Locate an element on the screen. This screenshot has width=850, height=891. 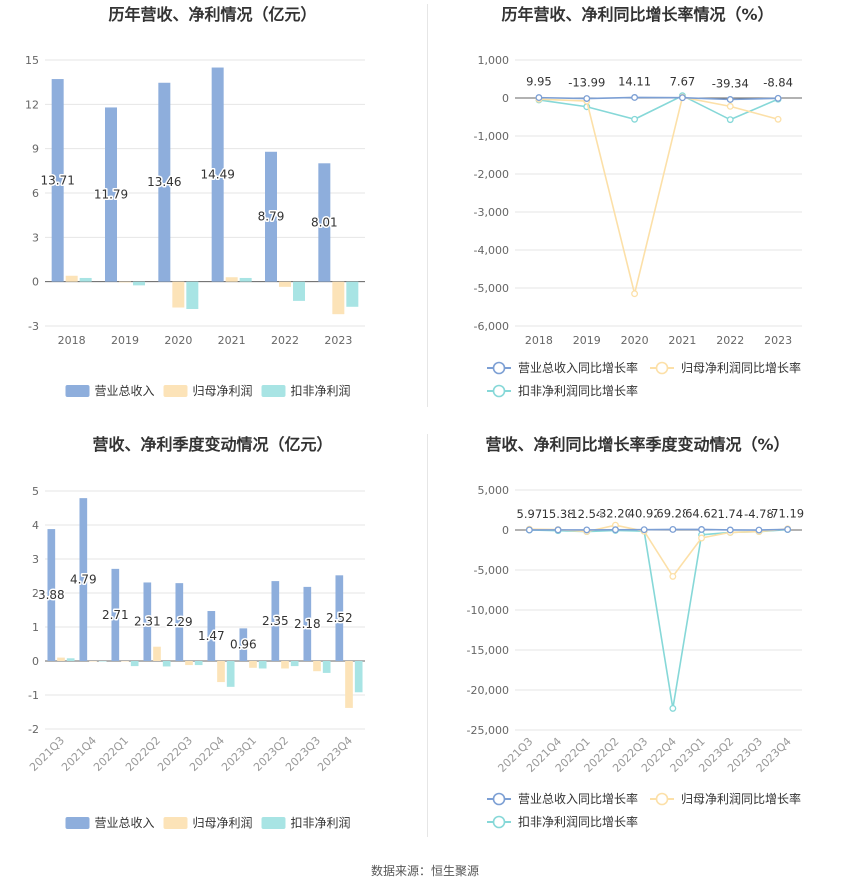
data-label: 4.79 is located at coordinates (83, 580).